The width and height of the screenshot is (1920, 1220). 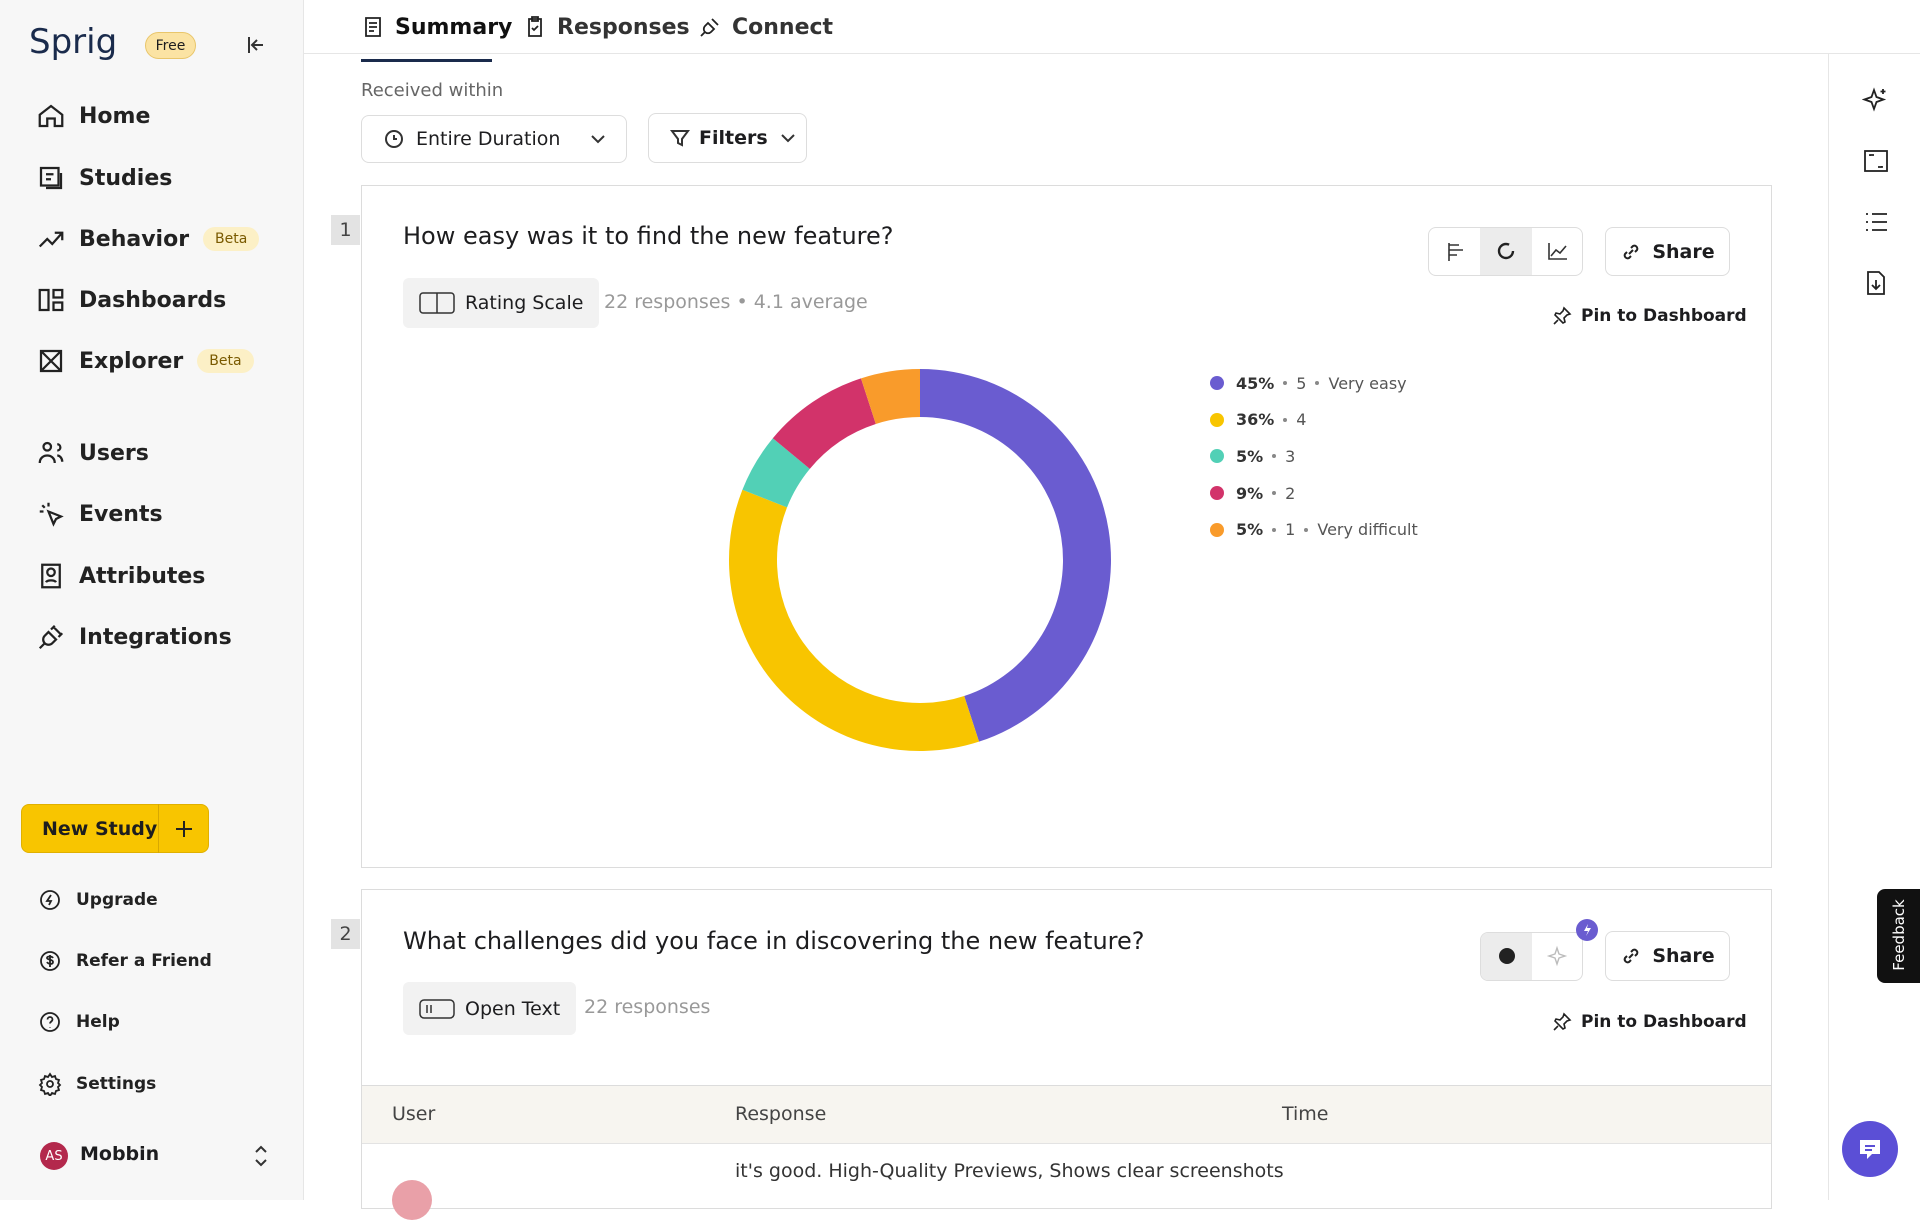 What do you see at coordinates (412, 1200) in the screenshot?
I see `user-avatar` at bounding box center [412, 1200].